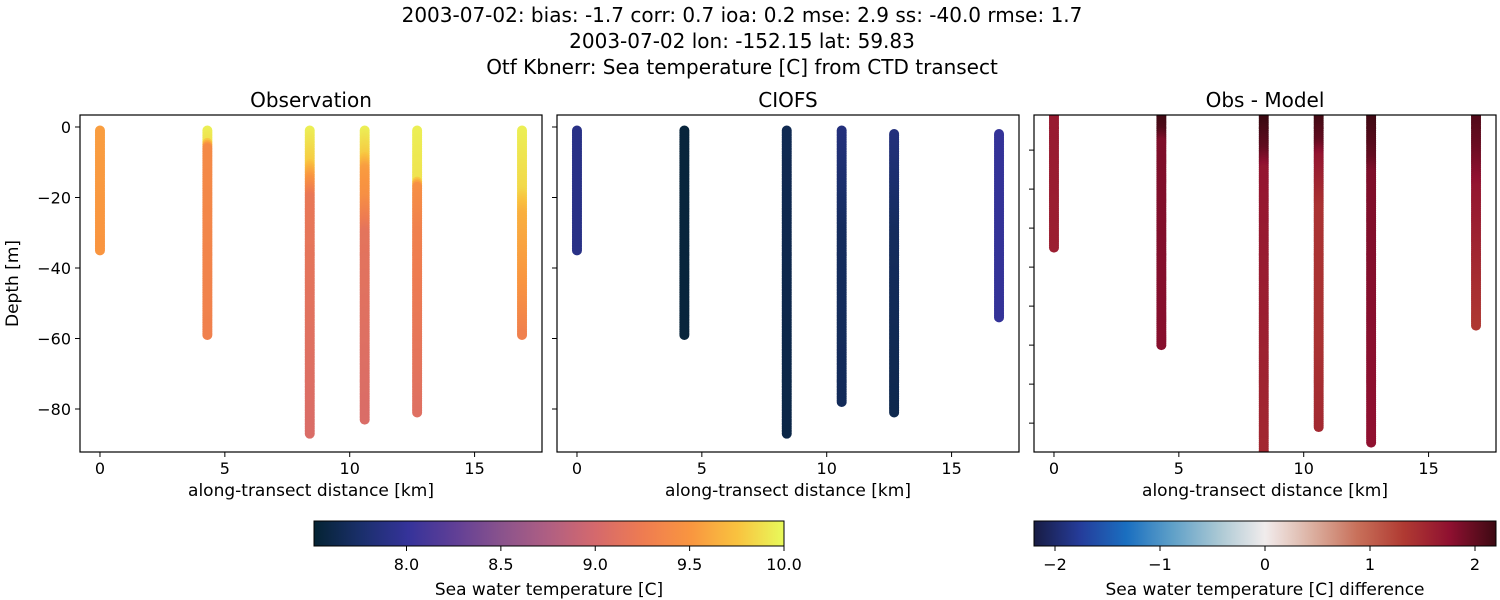  I want to click on colorbar-label: Sea water temperature [C] difference, so click(1264, 590).